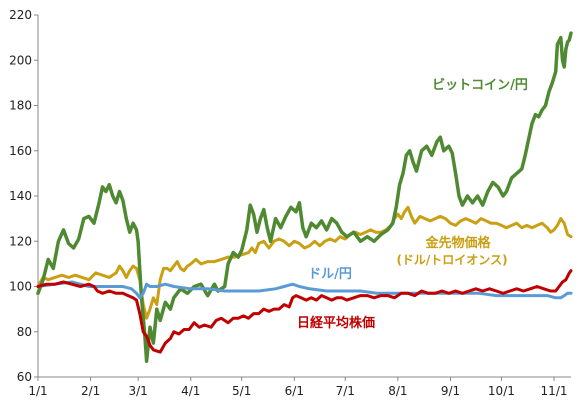 This screenshot has width=580, height=410. I want to click on x-tick-label: 5/1, so click(241, 391).